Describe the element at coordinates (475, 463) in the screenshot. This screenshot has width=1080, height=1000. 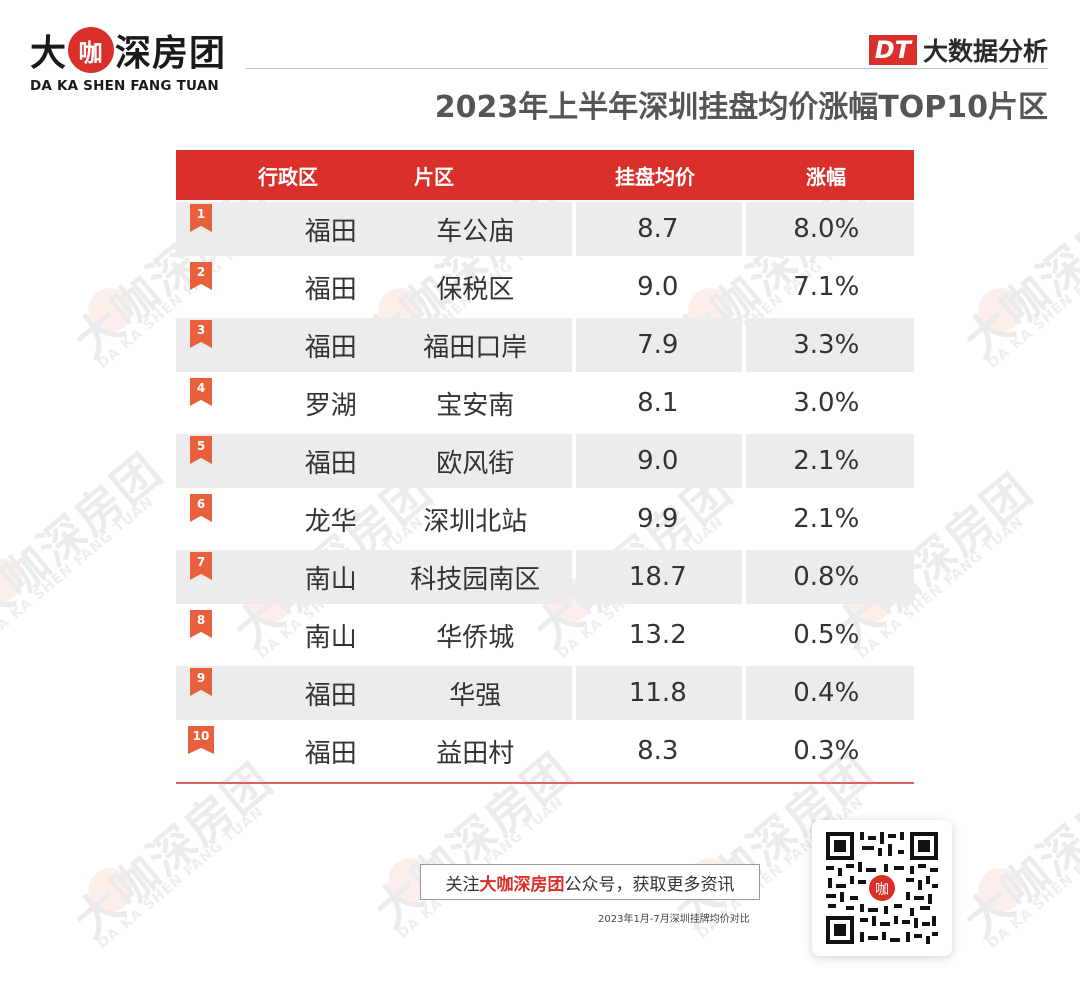
I see `area-cell: 欧风街` at that location.